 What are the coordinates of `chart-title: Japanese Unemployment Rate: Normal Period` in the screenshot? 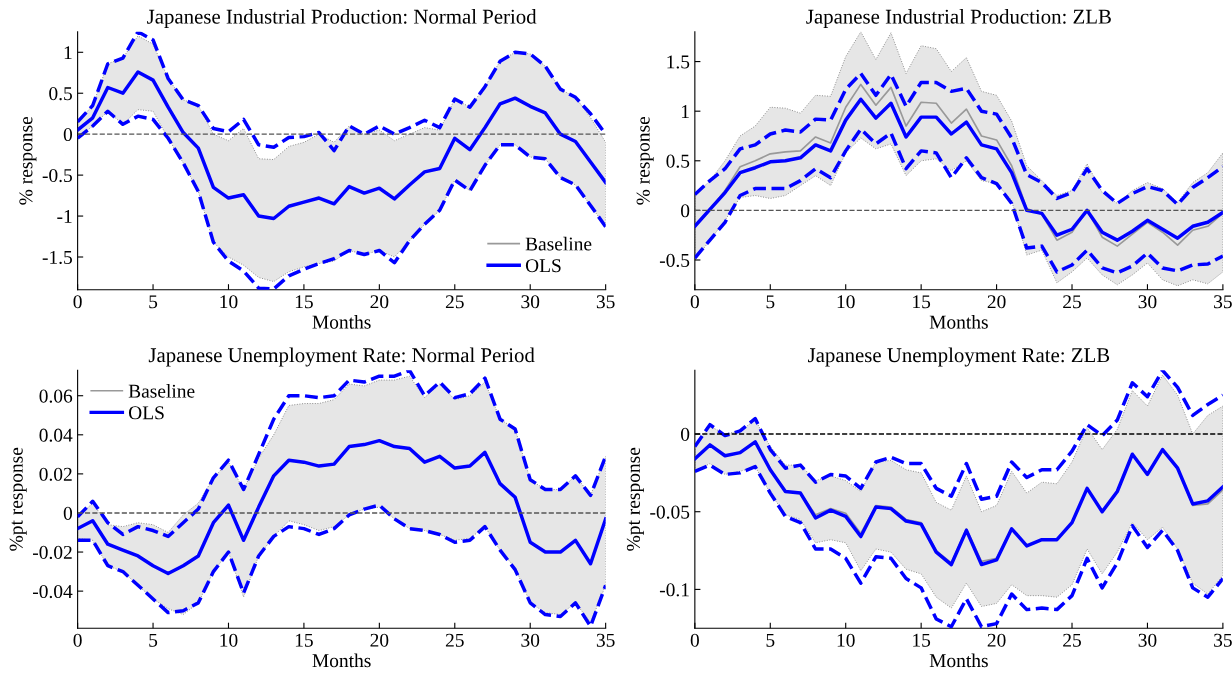 It's located at (341, 357).